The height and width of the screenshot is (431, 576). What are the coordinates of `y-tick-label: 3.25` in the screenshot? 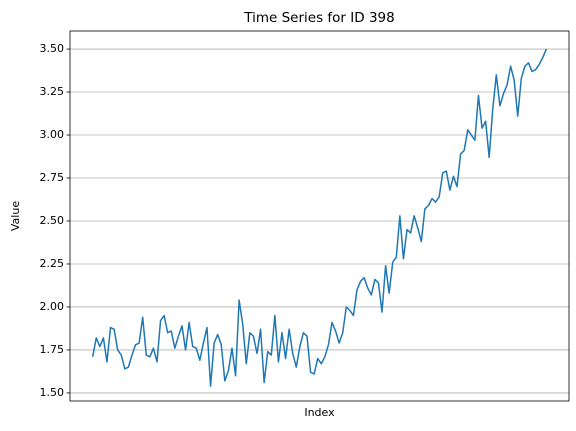 It's located at (52, 91).